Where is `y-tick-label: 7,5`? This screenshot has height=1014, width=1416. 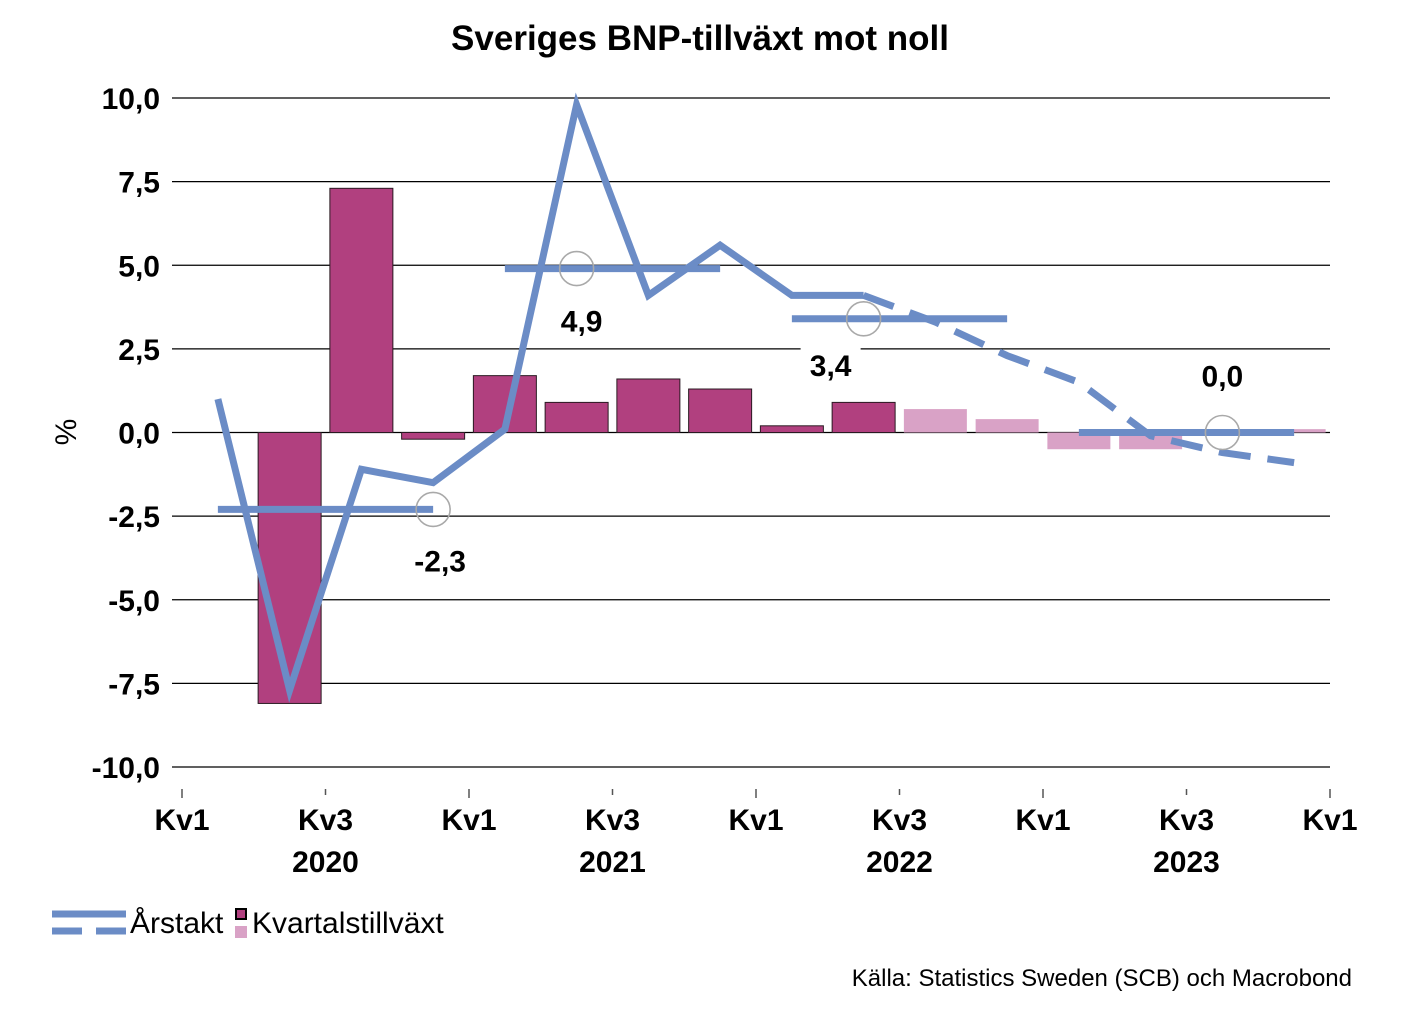
y-tick-label: 7,5 is located at coordinates (139, 183).